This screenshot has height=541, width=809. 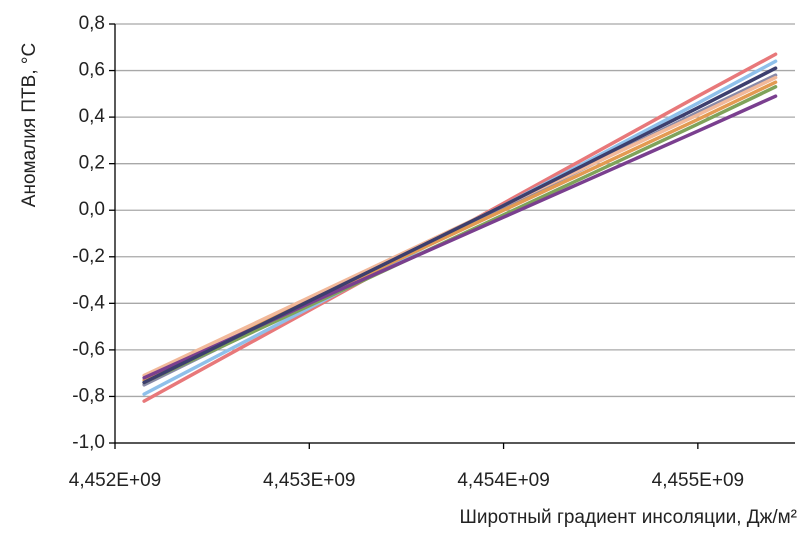 I want to click on y-tick-label: 0,8, so click(x=92, y=23).